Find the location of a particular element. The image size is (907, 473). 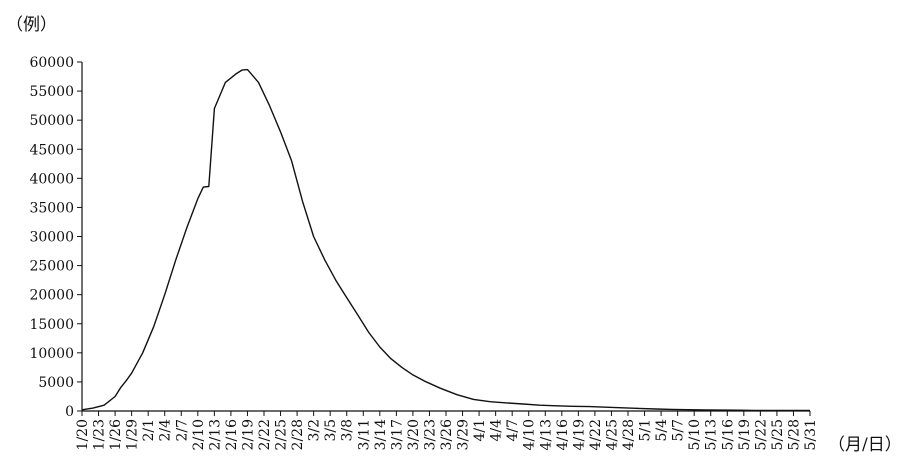

x-tick-label: 3/5 is located at coordinates (331, 430).